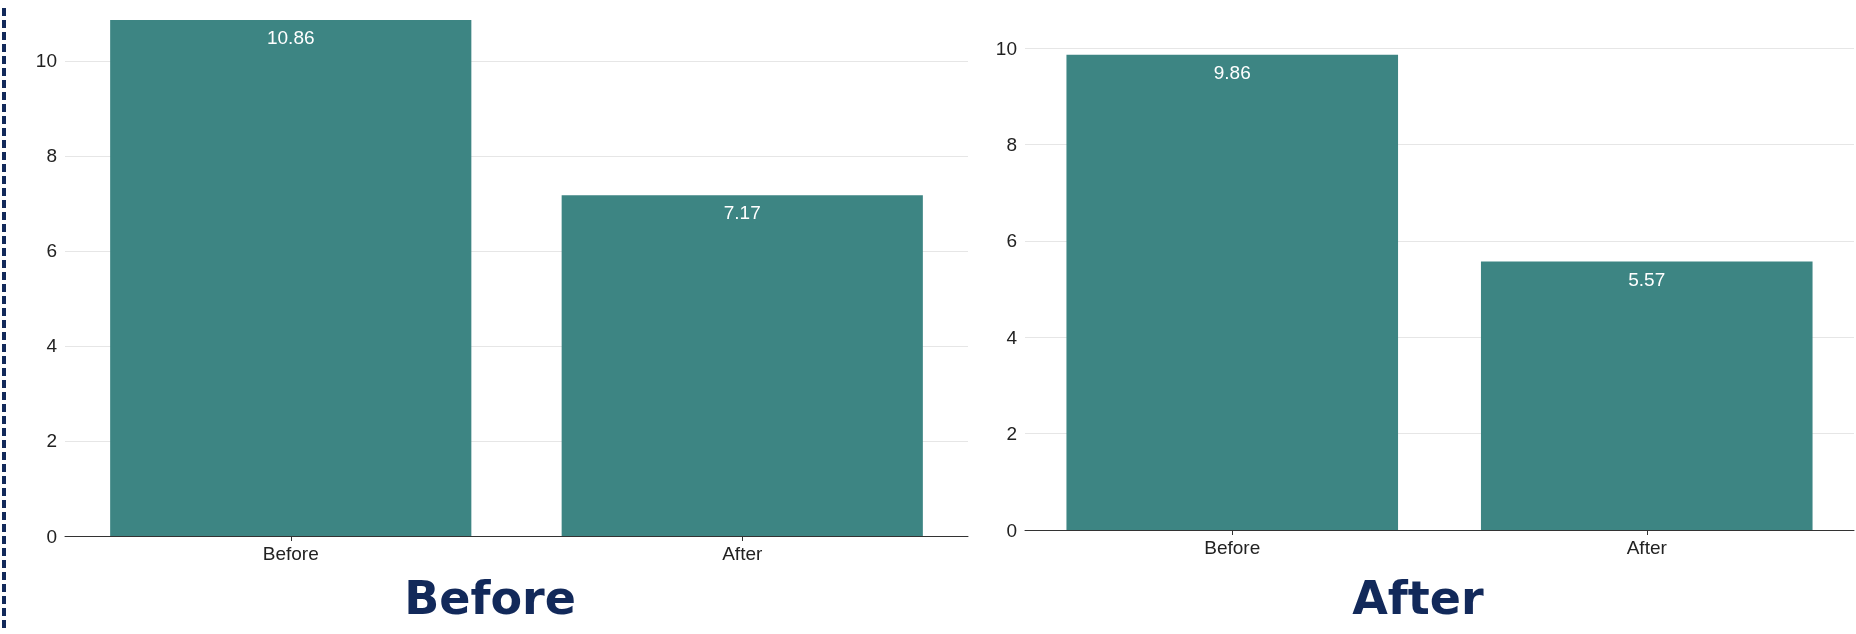 This screenshot has width=1856, height=634. What do you see at coordinates (290, 37) in the screenshot?
I see `data-label: 10.86` at bounding box center [290, 37].